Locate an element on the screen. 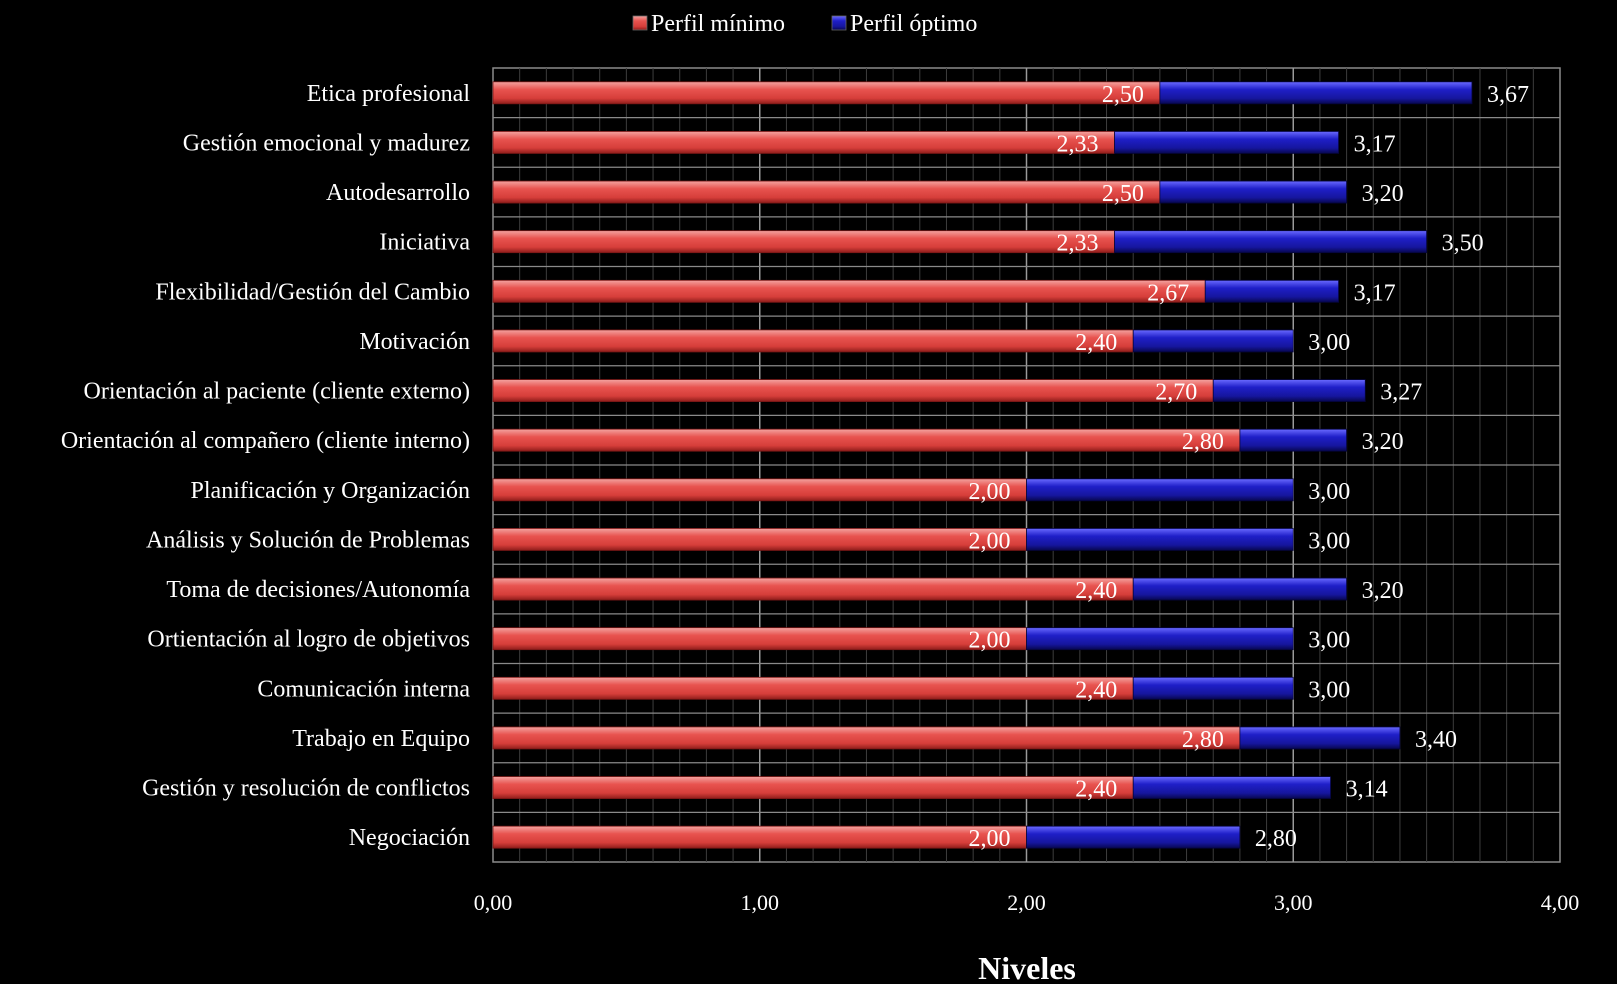 Image resolution: width=1617 pixels, height=984 pixels. category-label: Trabajo en Equipo is located at coordinates (381, 739).